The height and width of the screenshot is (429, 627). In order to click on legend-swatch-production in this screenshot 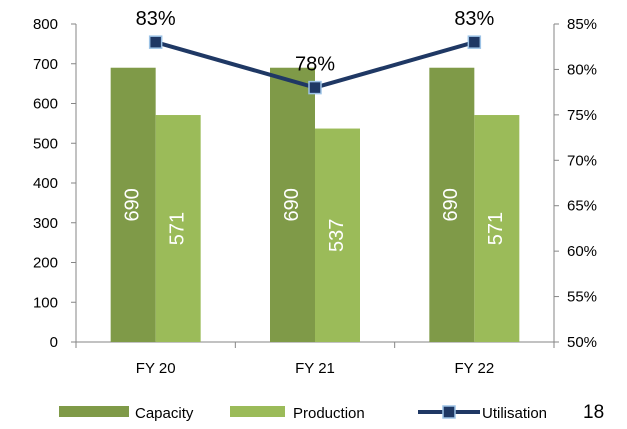, I will do `click(257, 411)`.